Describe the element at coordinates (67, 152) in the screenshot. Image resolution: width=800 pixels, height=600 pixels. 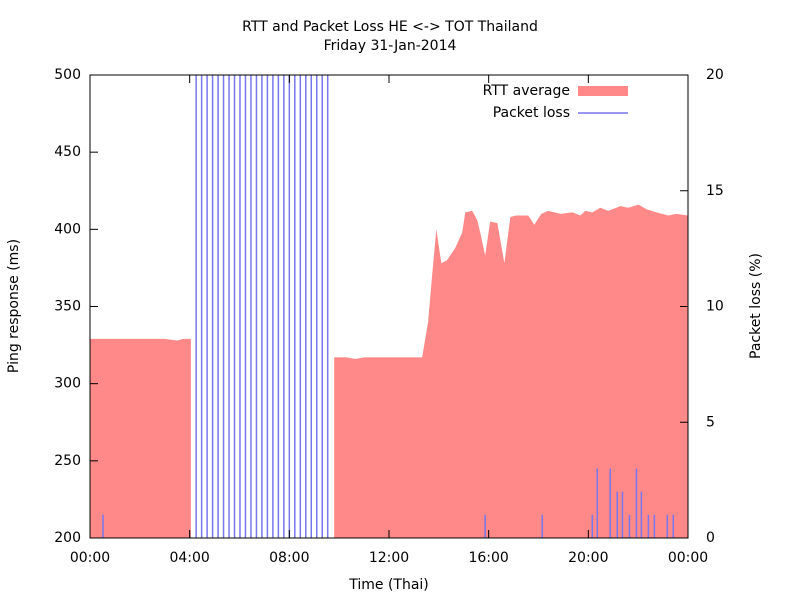
I see `y-tick-label: 450` at that location.